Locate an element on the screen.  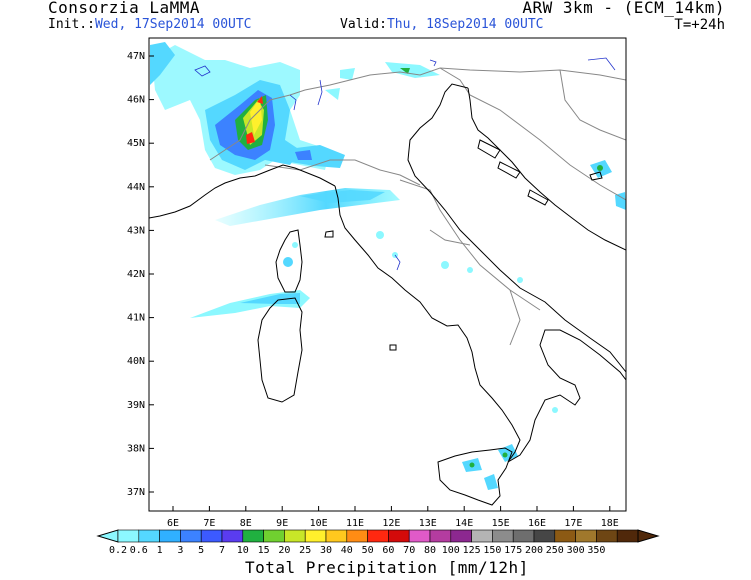
latitude-label: 39N is located at coordinates (136, 405).